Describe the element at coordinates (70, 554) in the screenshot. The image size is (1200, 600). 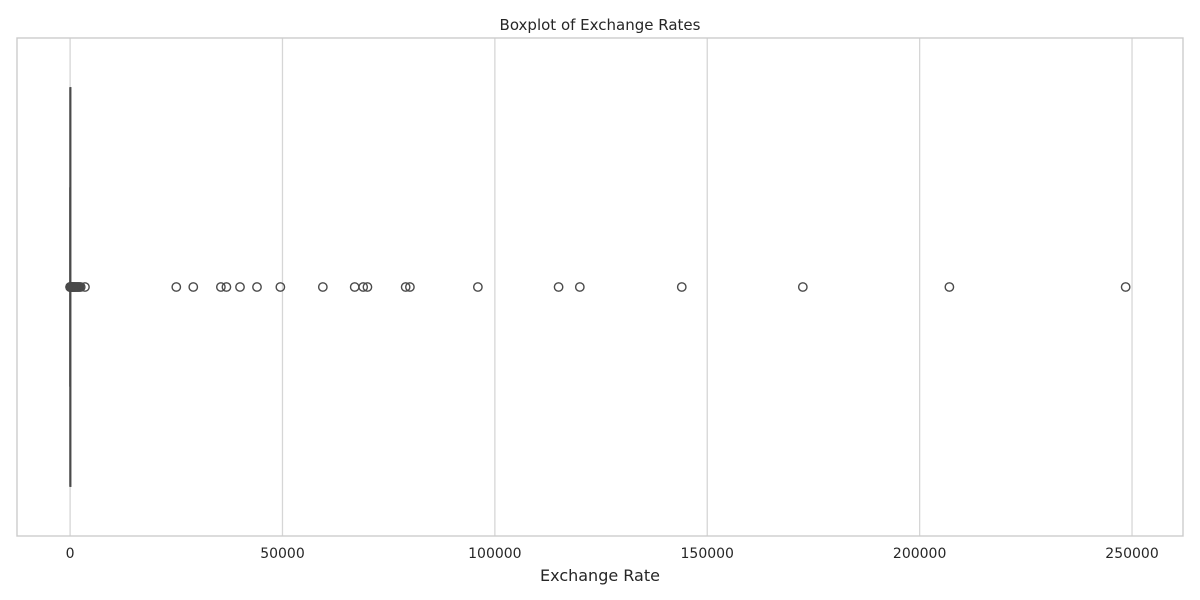
I see `x-tick-label: 0` at that location.